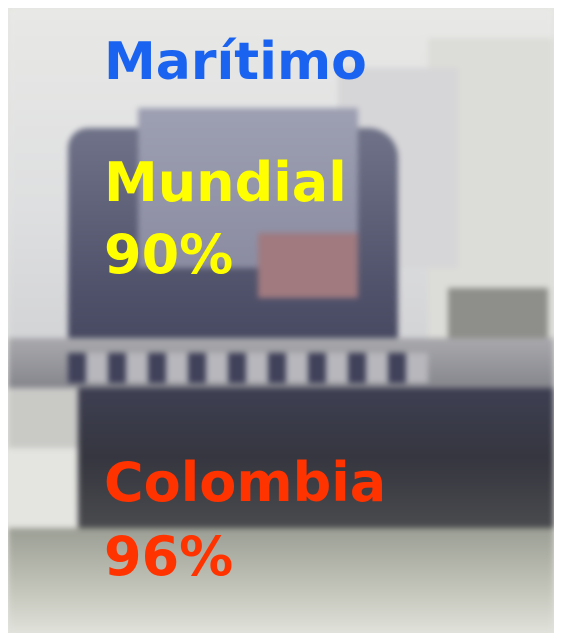 Image resolution: width=562 pixels, height=641 pixels. Describe the element at coordinates (225, 182) in the screenshot. I see `world-label: Mundial` at that location.